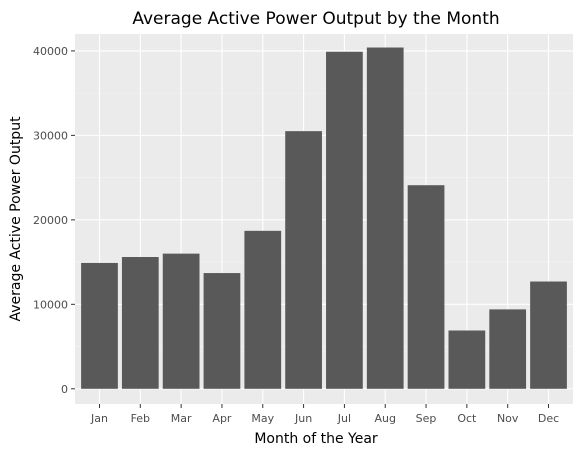 This screenshot has height=456, width=582. I want to click on x-tick-label-mar: Mar, so click(181, 418).